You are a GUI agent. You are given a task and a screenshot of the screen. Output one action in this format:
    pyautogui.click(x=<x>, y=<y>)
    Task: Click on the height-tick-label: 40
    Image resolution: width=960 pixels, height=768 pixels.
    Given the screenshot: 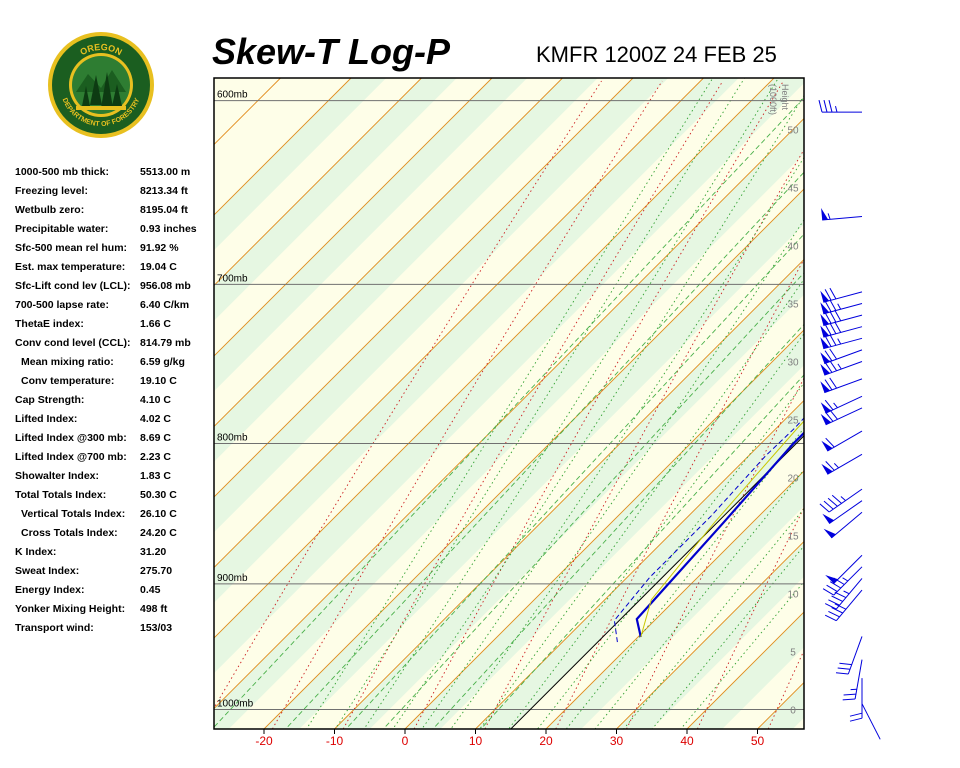 What is the action you would take?
    pyautogui.click(x=793, y=247)
    